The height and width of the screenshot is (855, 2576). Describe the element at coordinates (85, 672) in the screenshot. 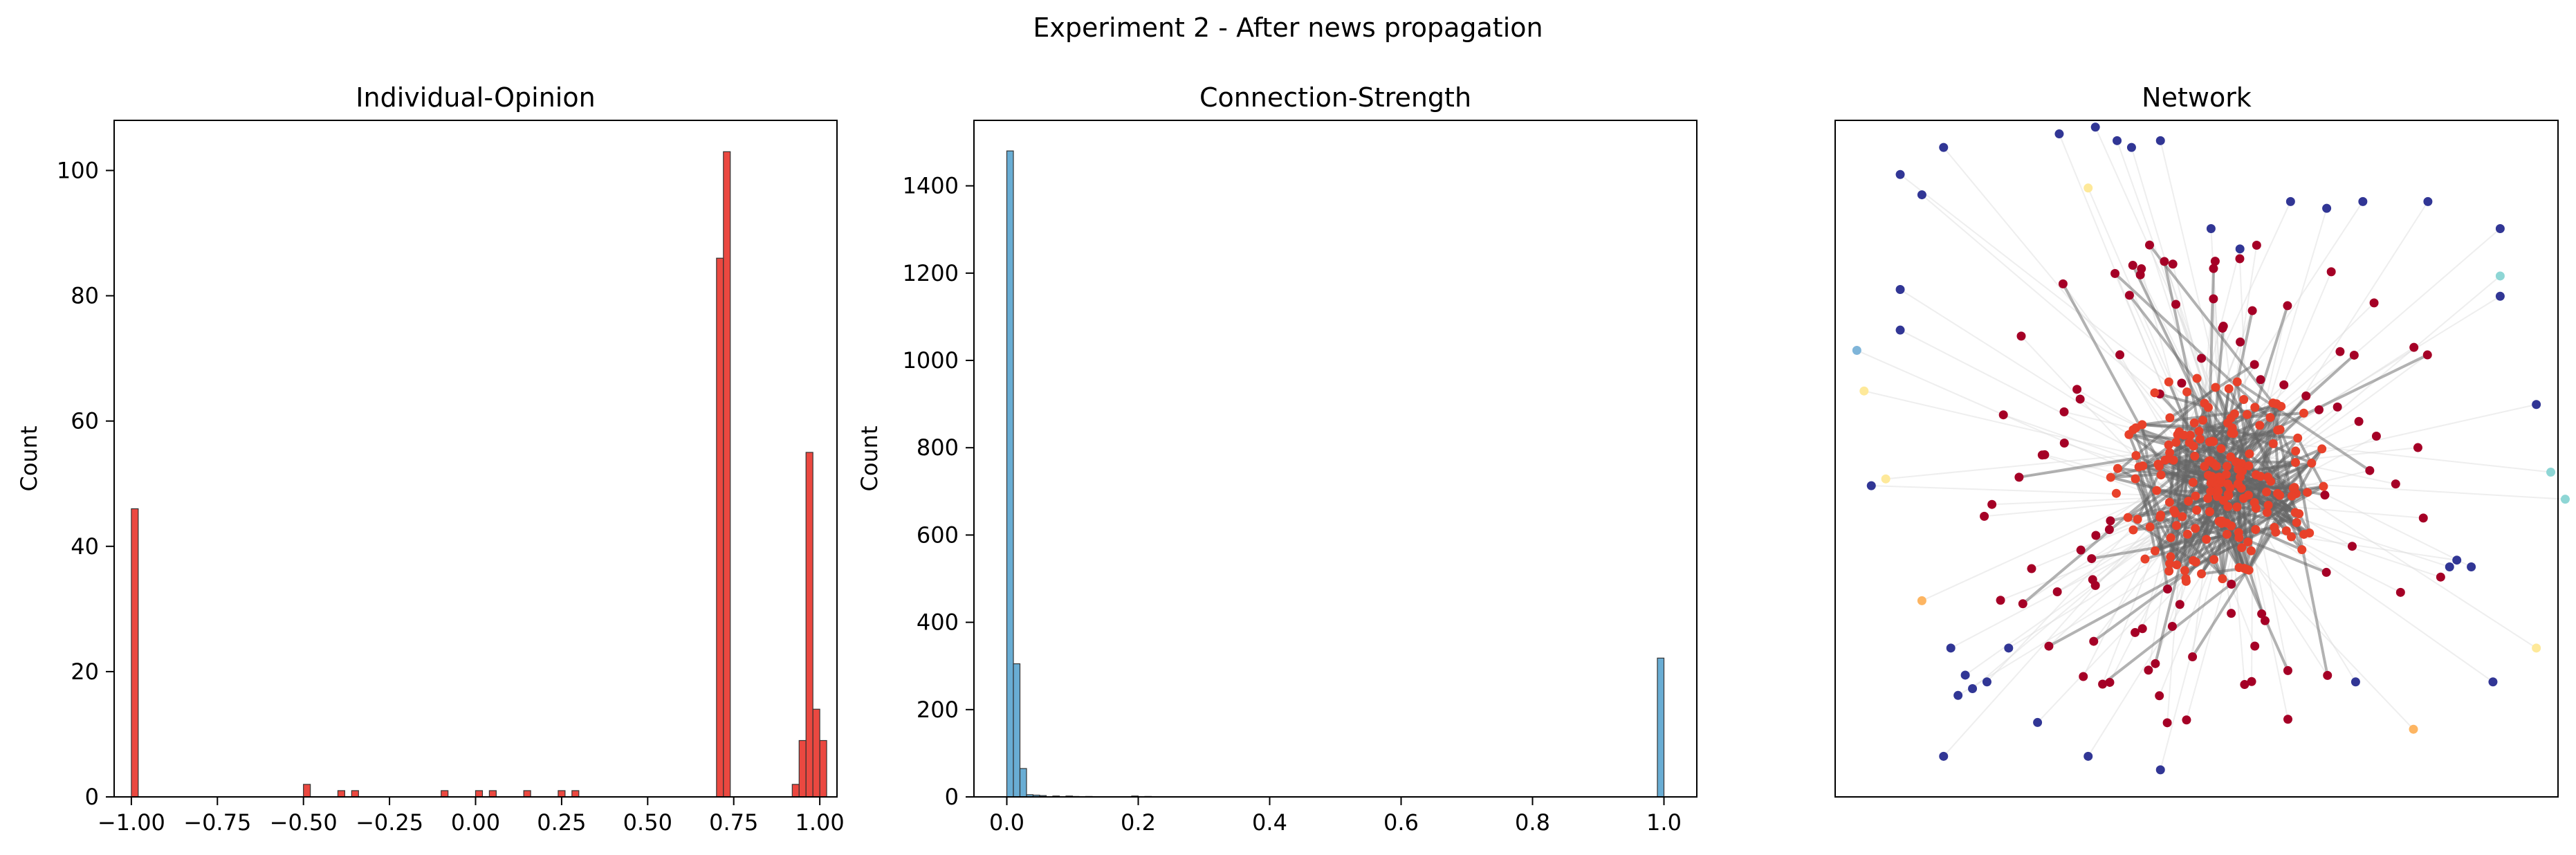

I see `y-tick-label: 20` at that location.